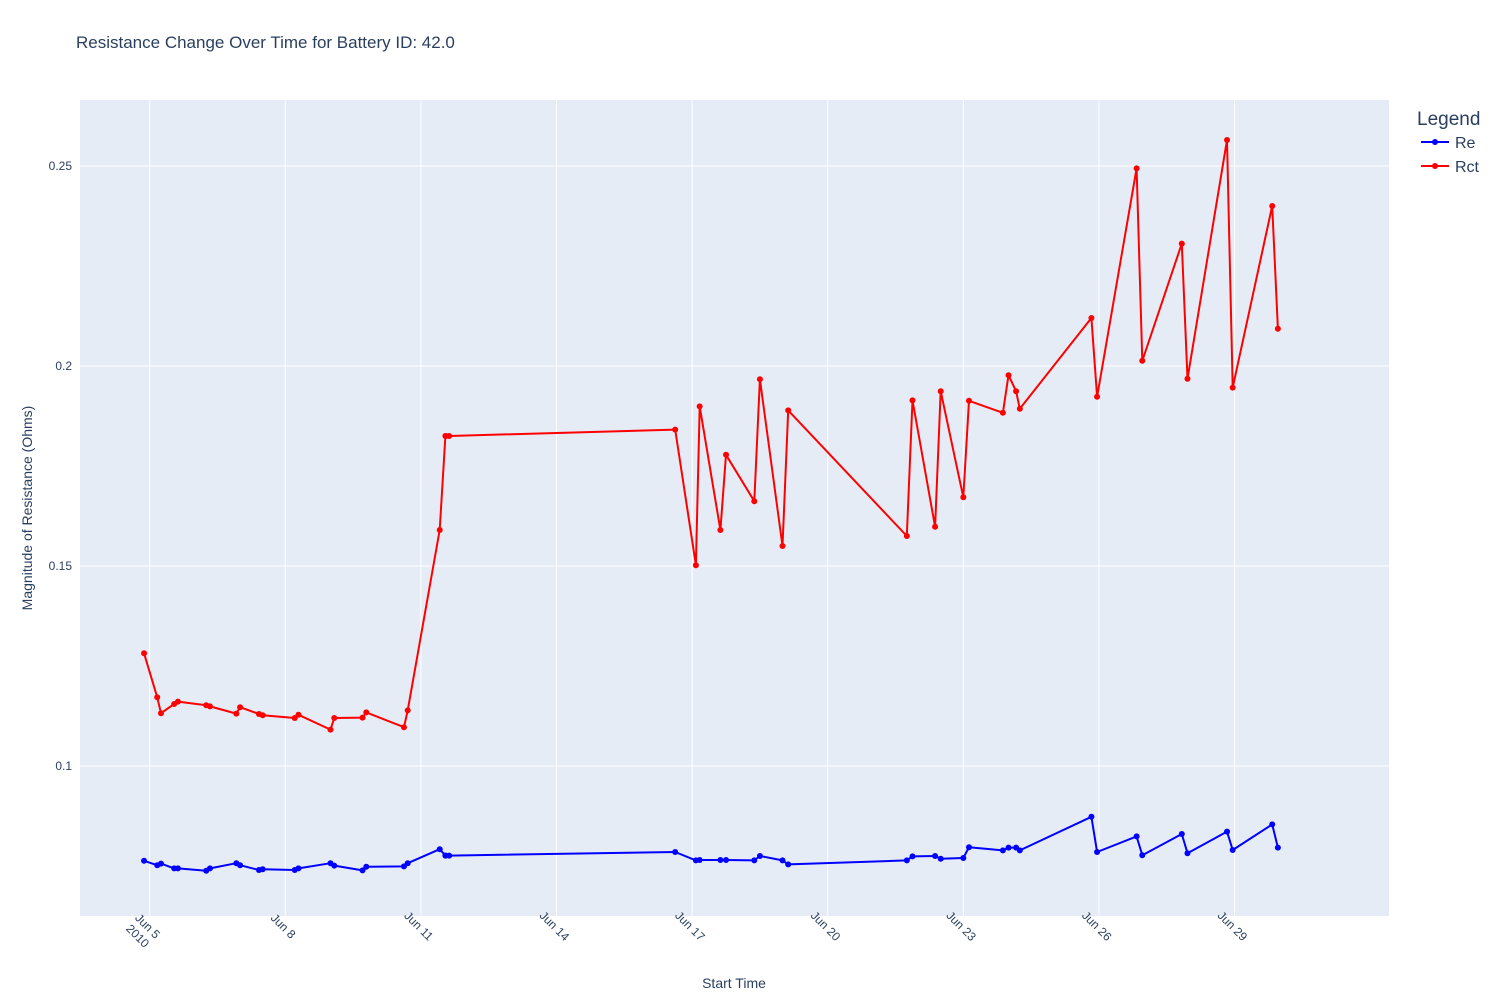  What do you see at coordinates (1450, 167) in the screenshot?
I see `legend-item-rct: Rct` at bounding box center [1450, 167].